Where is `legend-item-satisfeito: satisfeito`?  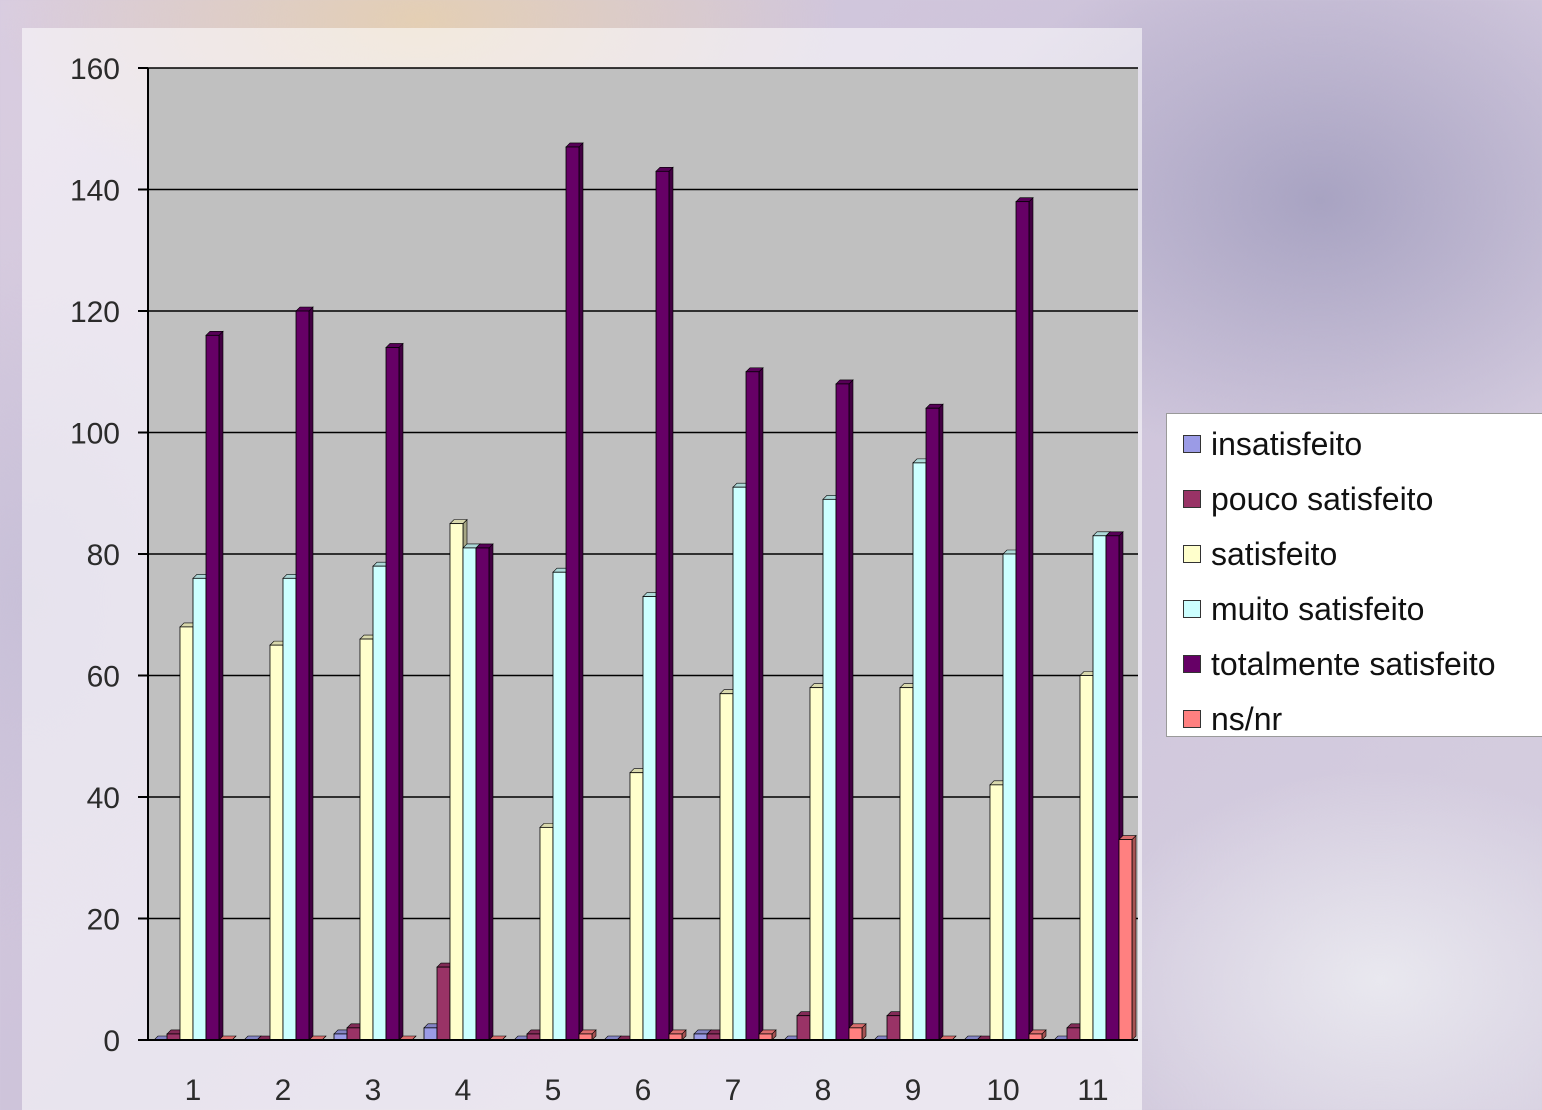
legend-item-satisfeito: satisfeito is located at coordinates (1260, 554).